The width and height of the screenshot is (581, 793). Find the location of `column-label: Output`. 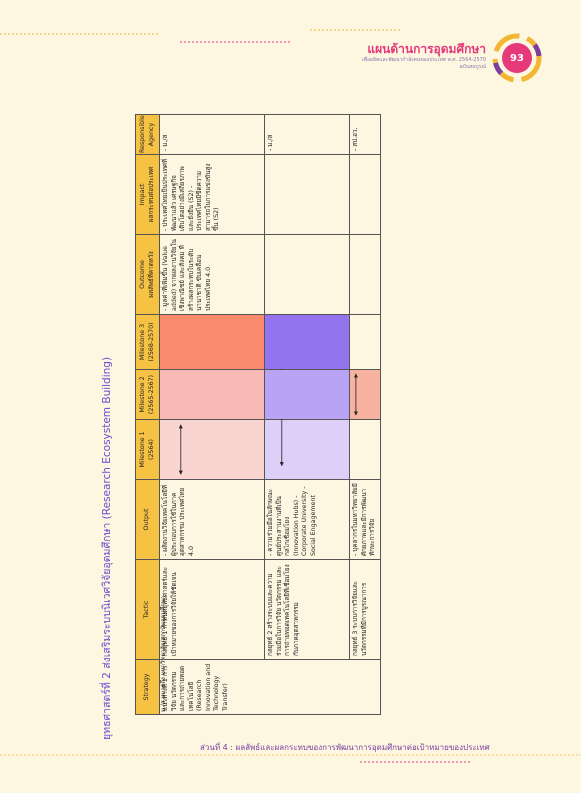

column-label: Output is located at coordinates (147, 519).